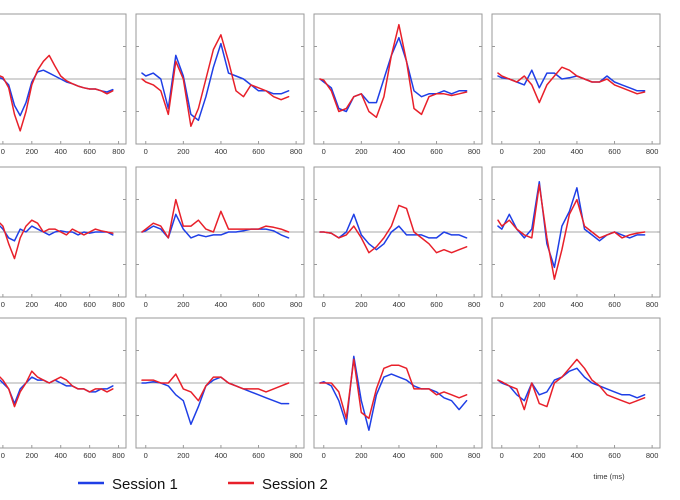 The width and height of the screenshot is (680, 500). Describe the element at coordinates (203, 484) in the screenshot. I see `legend: Session 1 Session 2` at that location.